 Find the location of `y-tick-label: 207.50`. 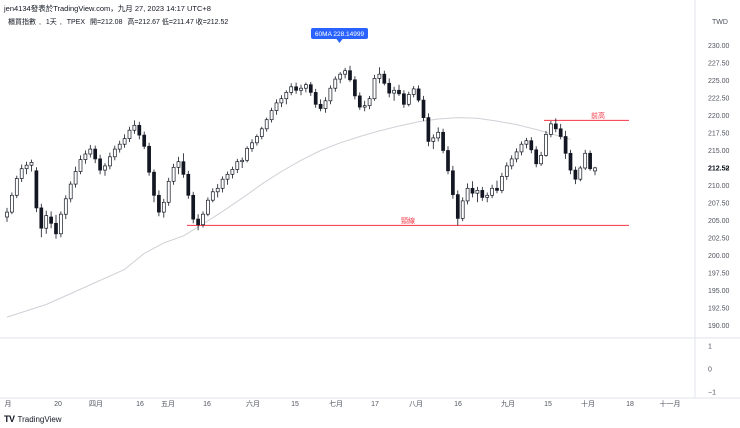

y-tick-label: 207.50 is located at coordinates (719, 204).